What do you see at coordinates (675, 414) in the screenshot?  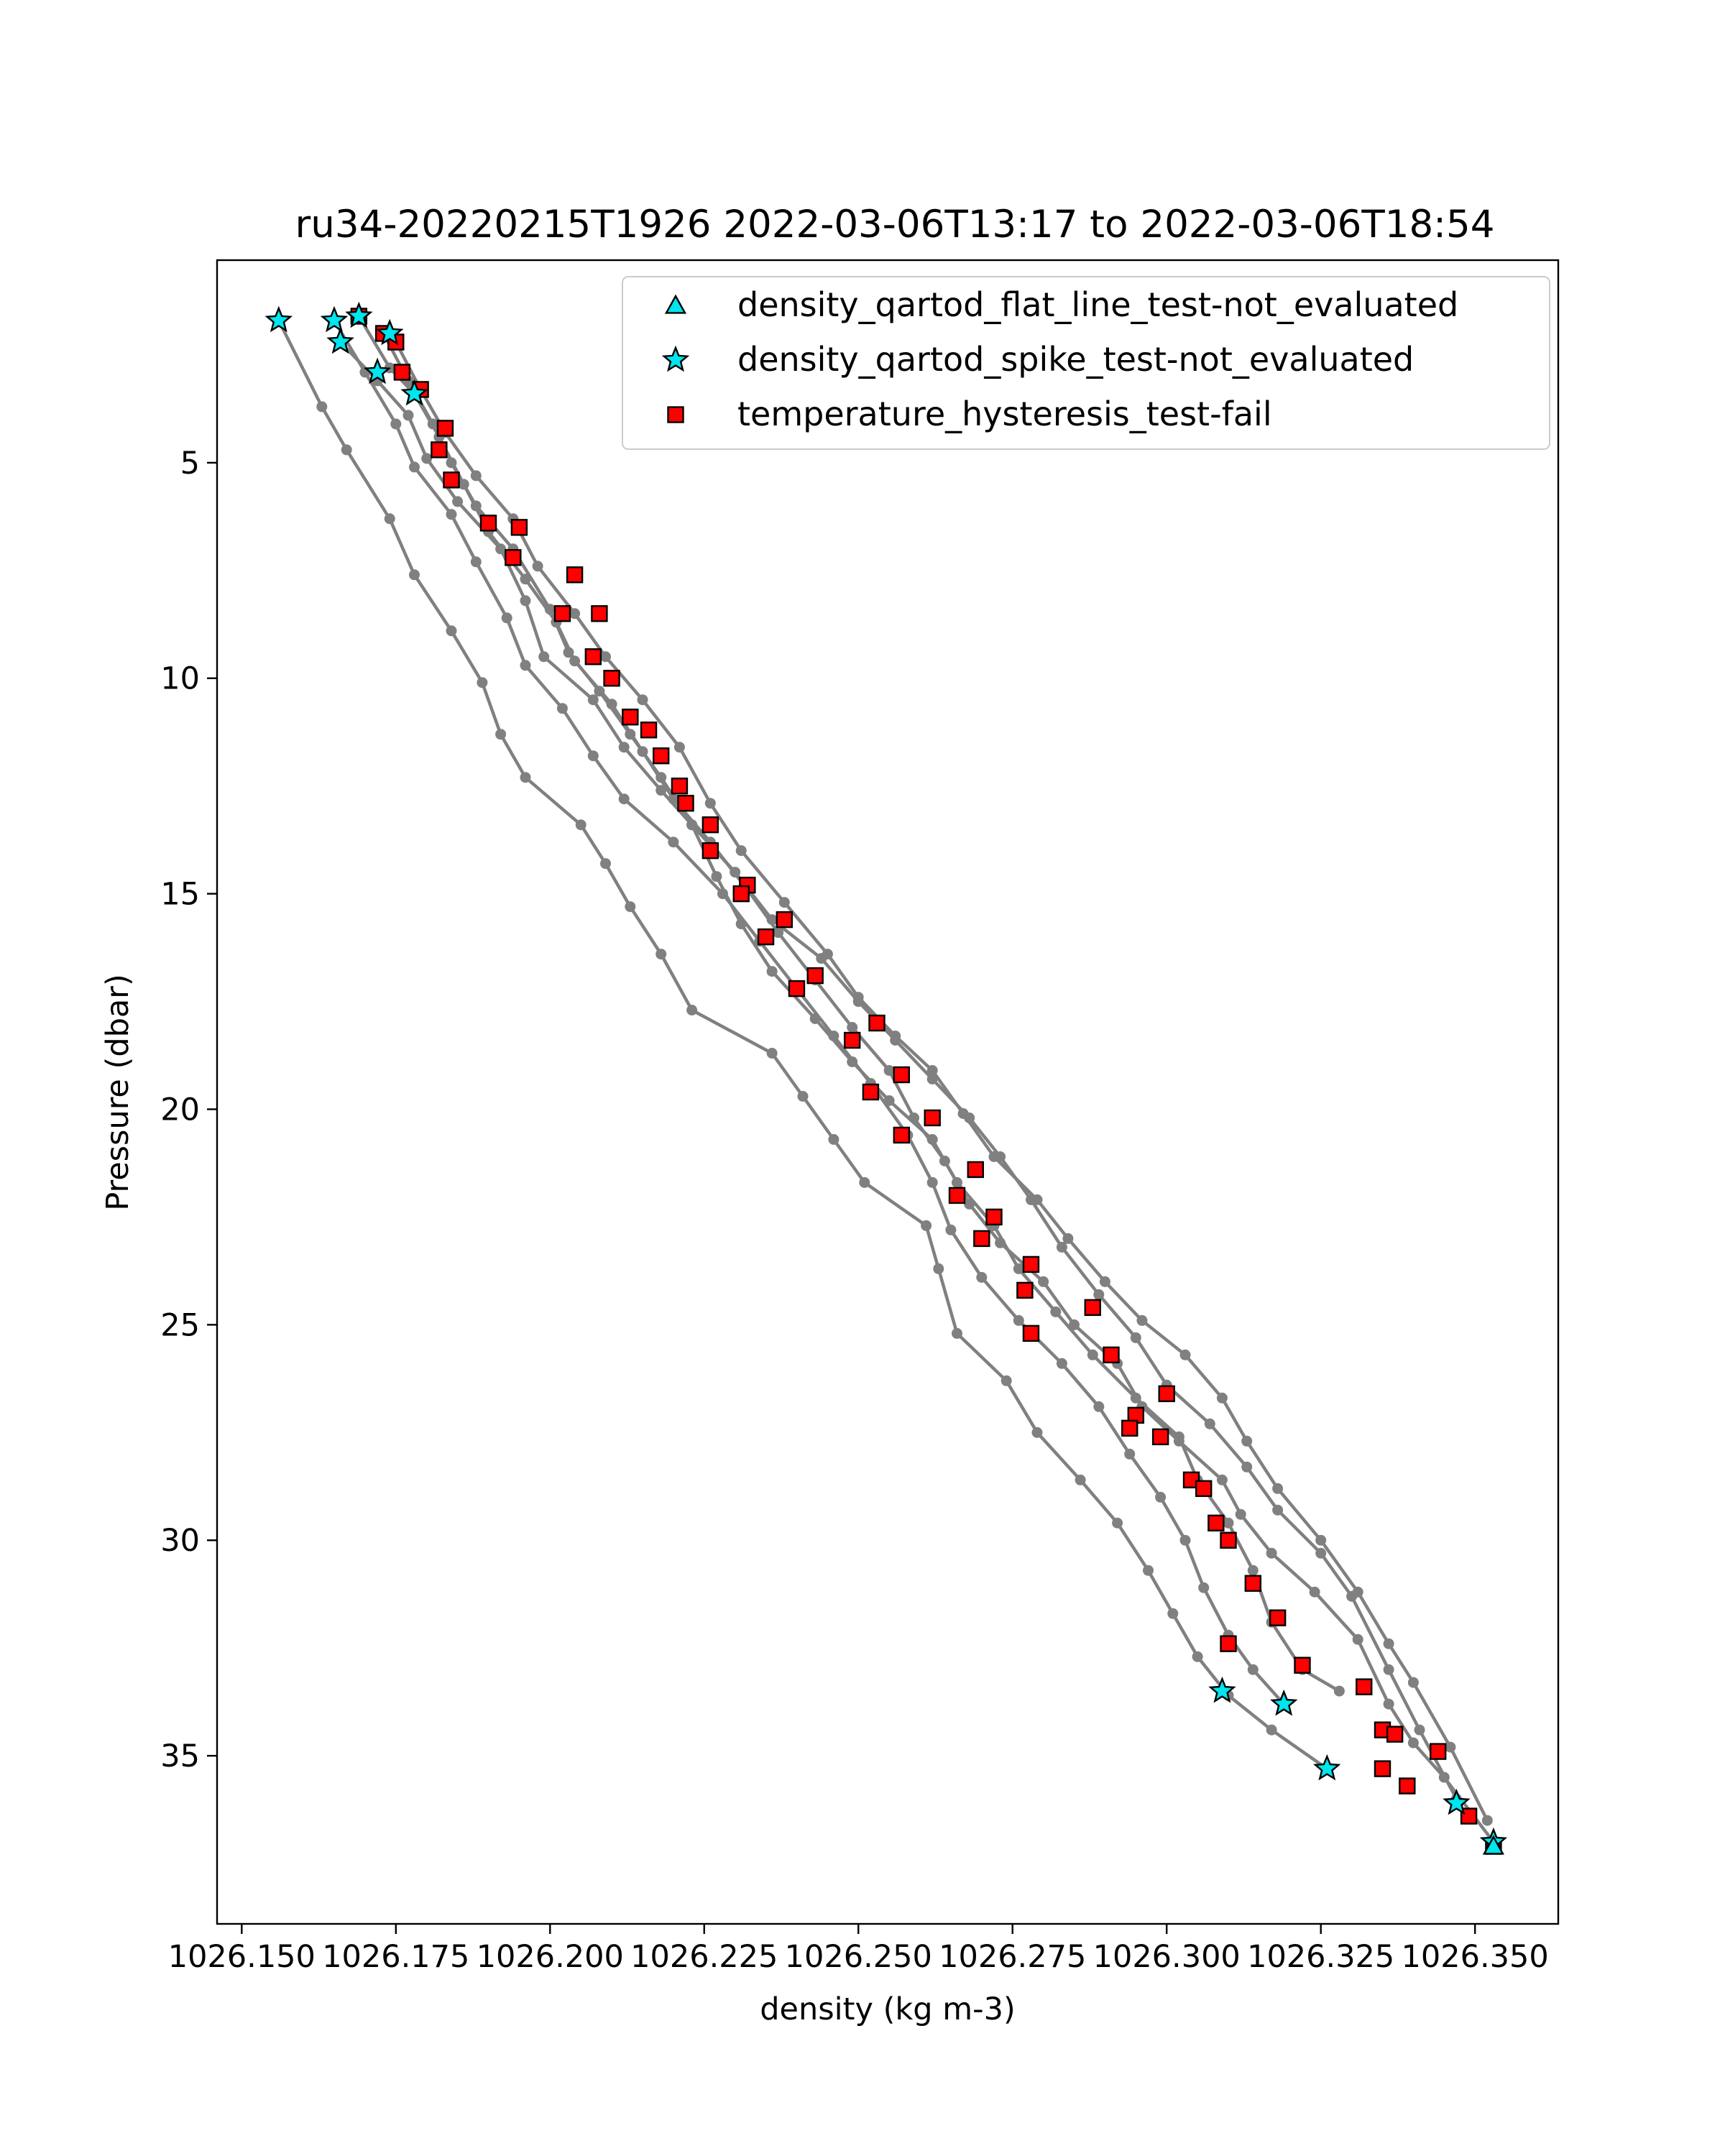 I see `legend-square-glyph` at bounding box center [675, 414].